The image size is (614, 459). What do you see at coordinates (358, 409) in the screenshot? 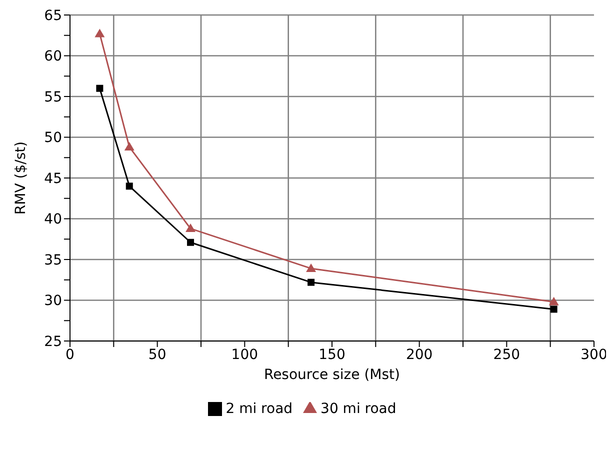
I see `legend-label: 30 mi road` at bounding box center [358, 409].